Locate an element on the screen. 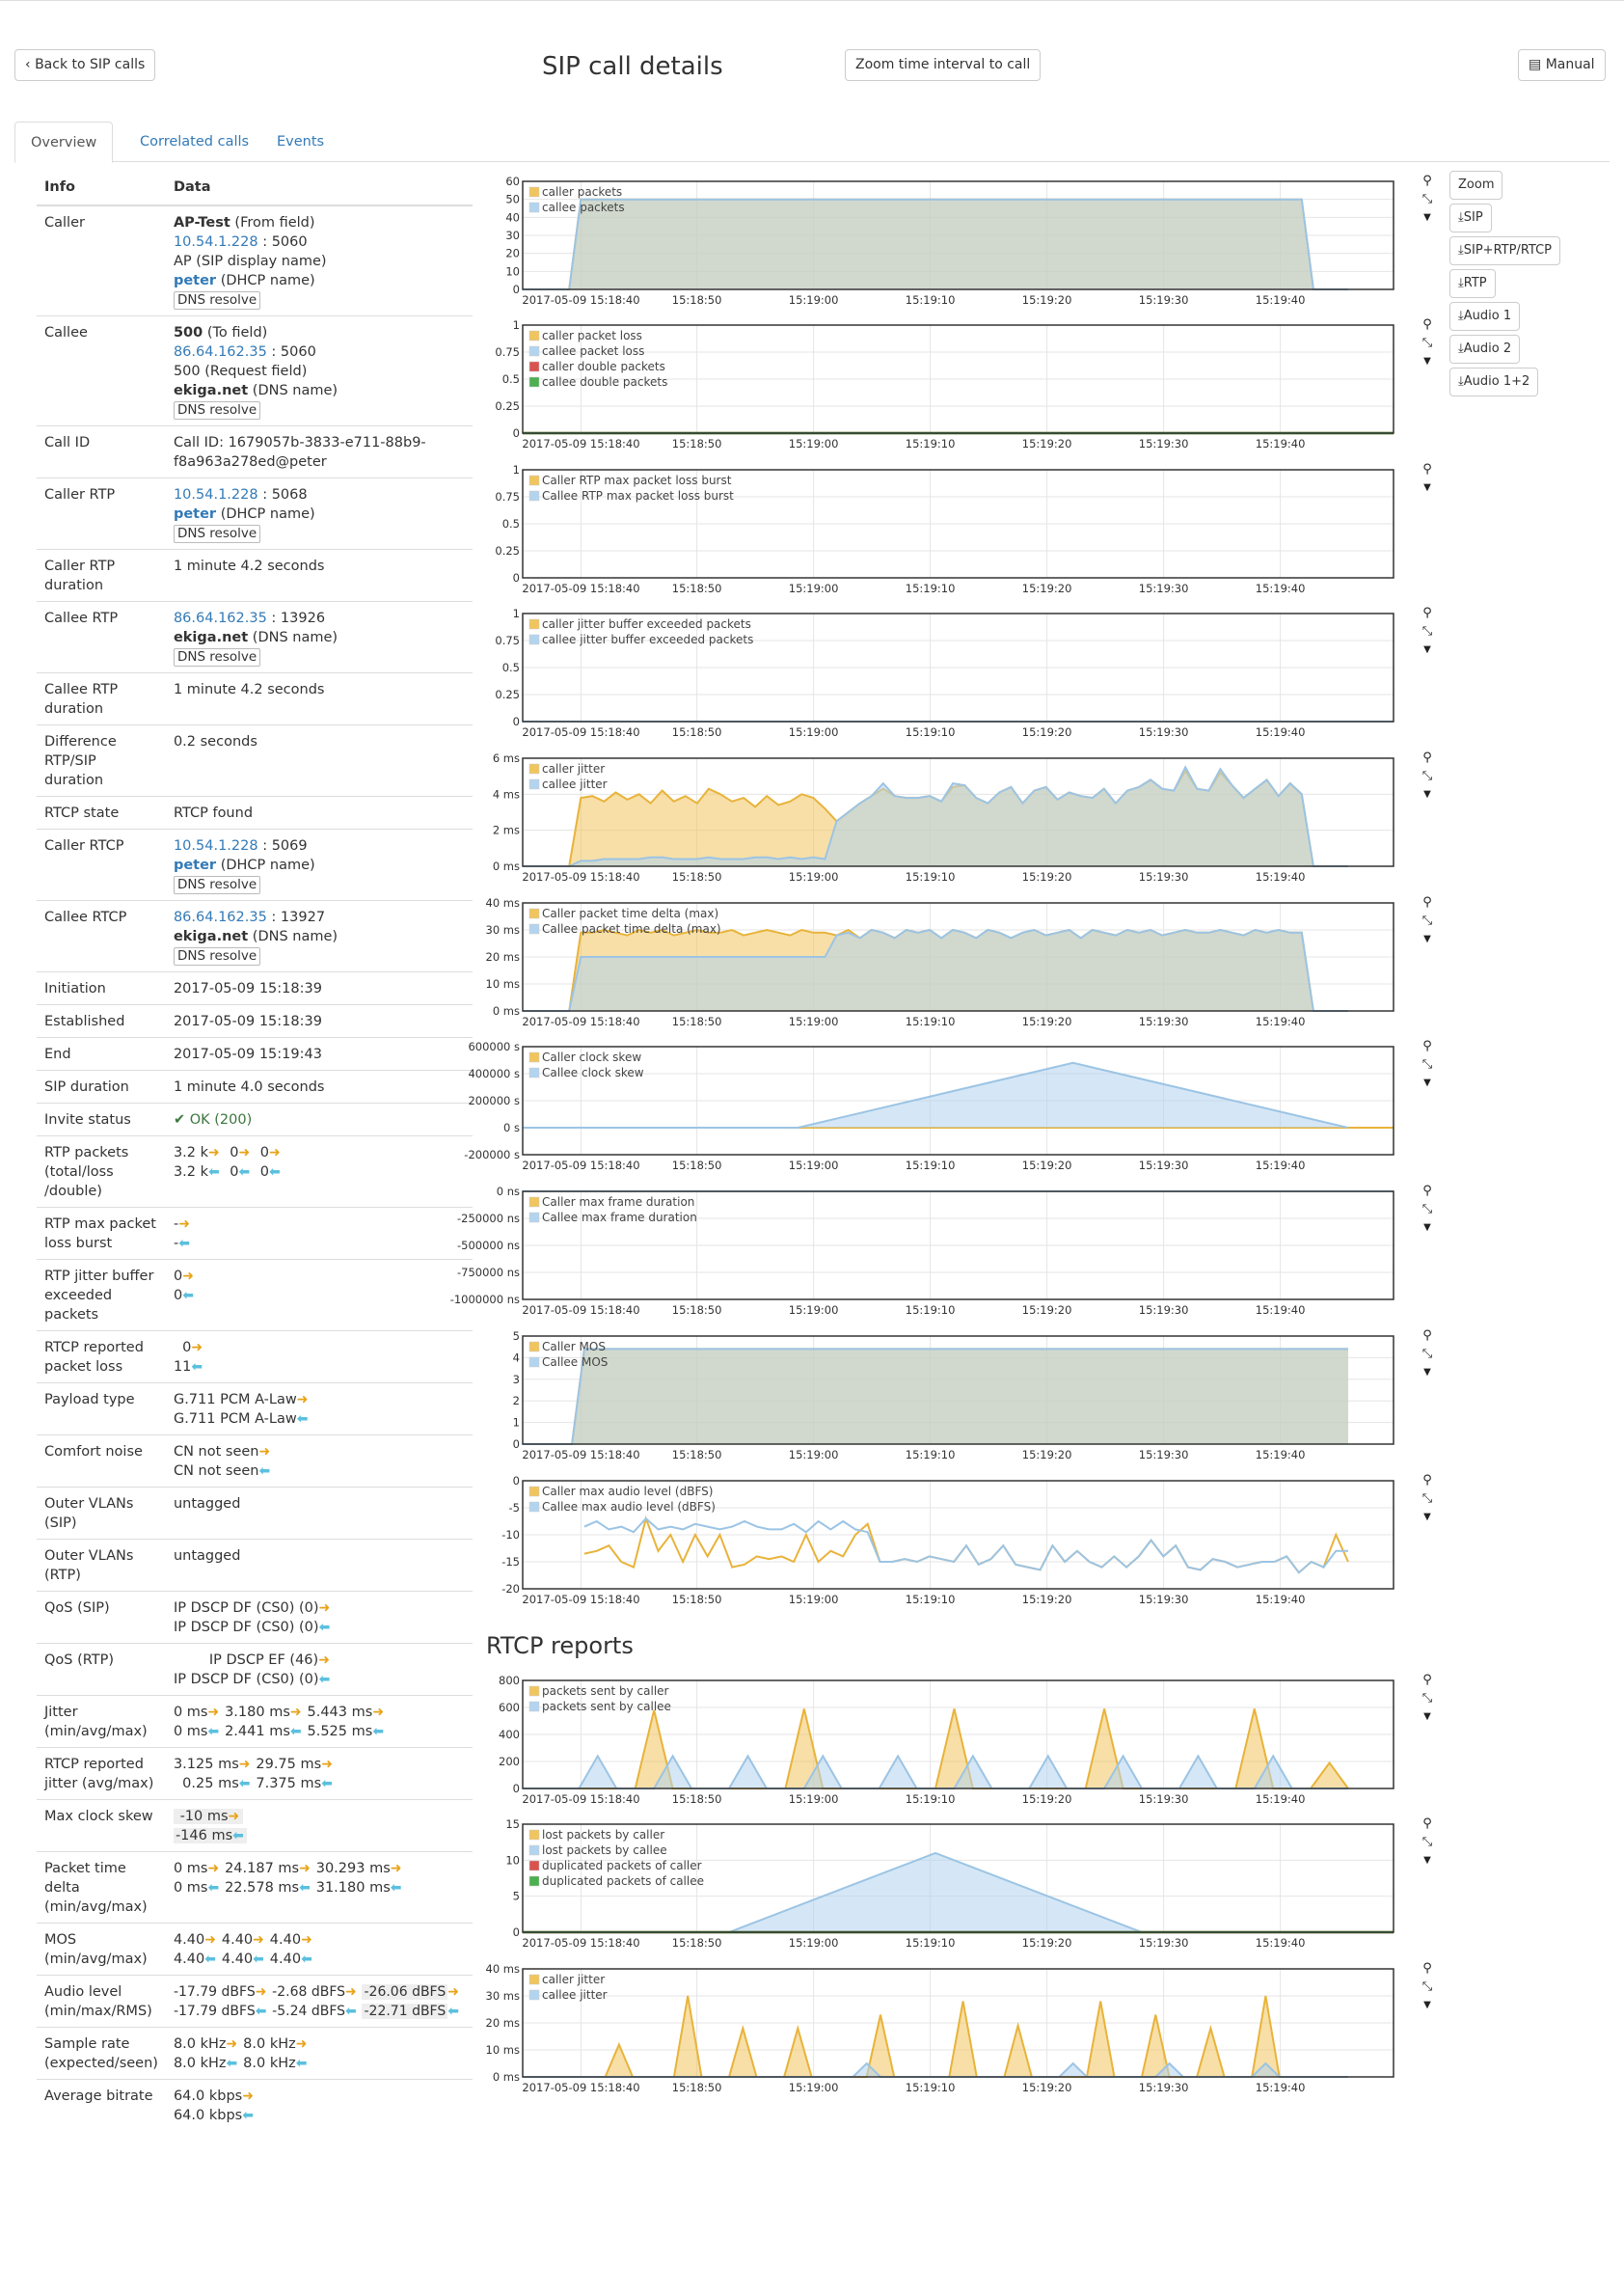  caller-rtp-ip-link: 10.54.1.228 is located at coordinates (215, 495).